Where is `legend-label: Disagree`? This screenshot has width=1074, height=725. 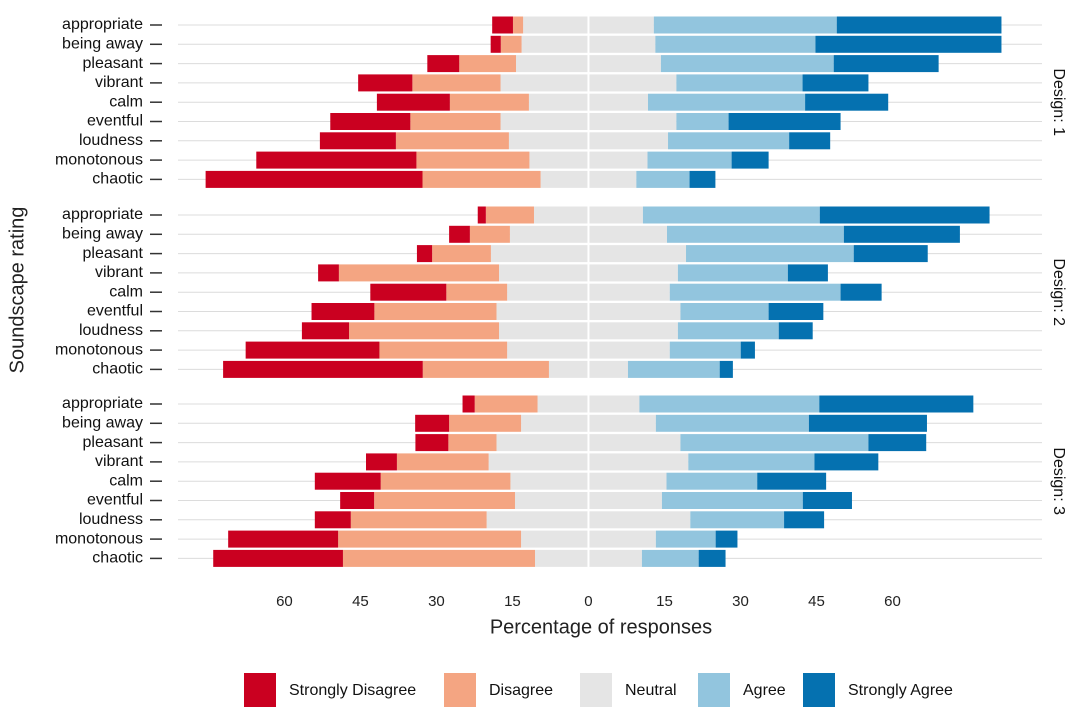 legend-label: Disagree is located at coordinates (521, 690).